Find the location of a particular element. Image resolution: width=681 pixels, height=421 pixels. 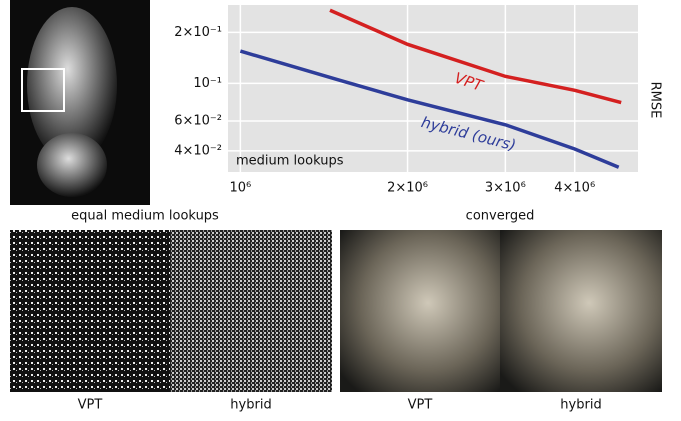

x-tick-label: 3×10⁶ is located at coordinates (505, 188).